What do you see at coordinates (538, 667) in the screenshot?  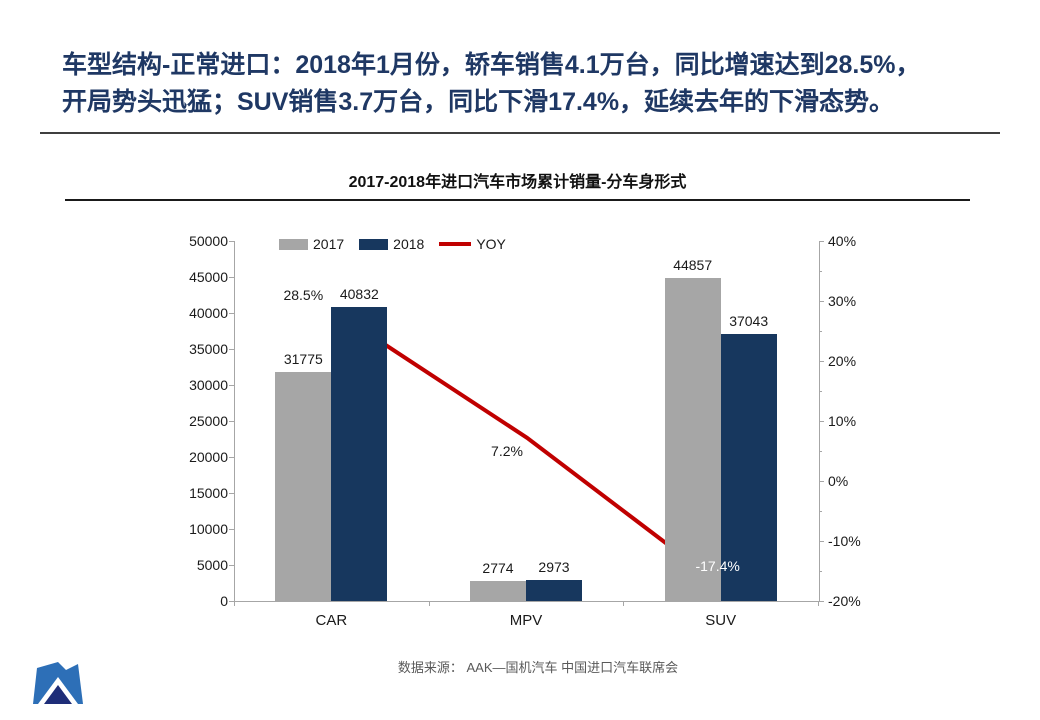 I see `source-note: 数据来源： AAK—国机汽车 中国进口汽车联席会` at bounding box center [538, 667].